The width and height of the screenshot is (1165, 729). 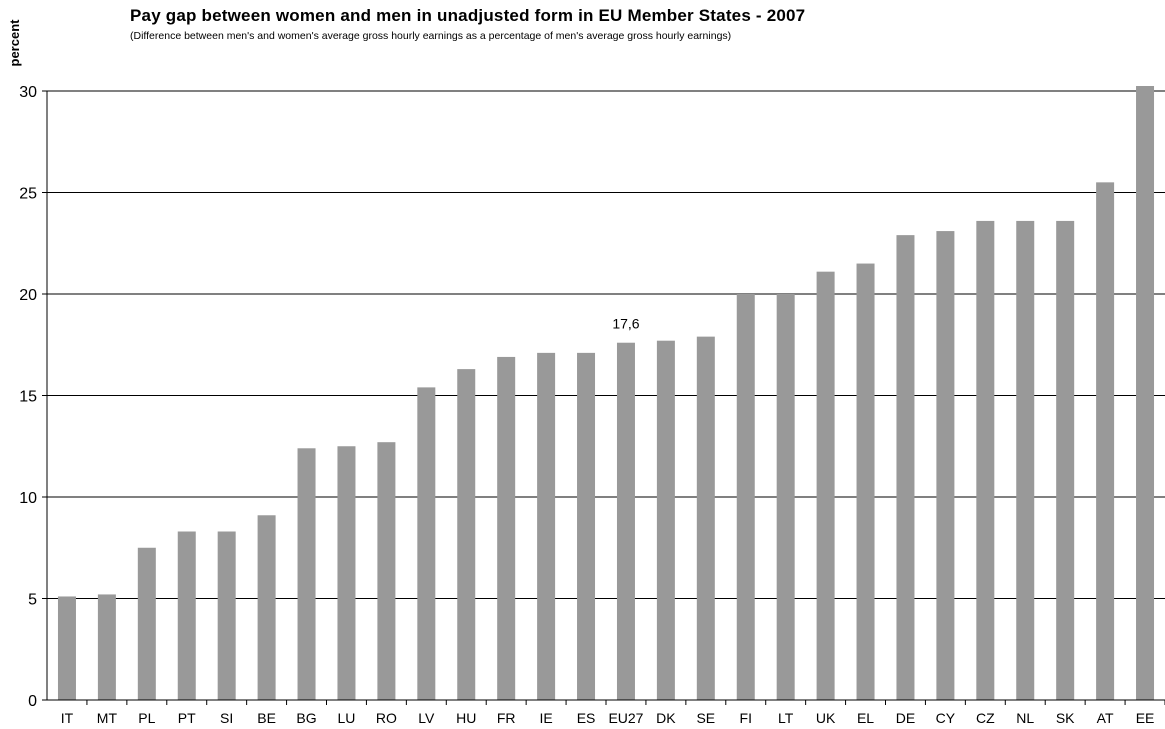 I want to click on x-tick-label: FI, so click(x=746, y=718).